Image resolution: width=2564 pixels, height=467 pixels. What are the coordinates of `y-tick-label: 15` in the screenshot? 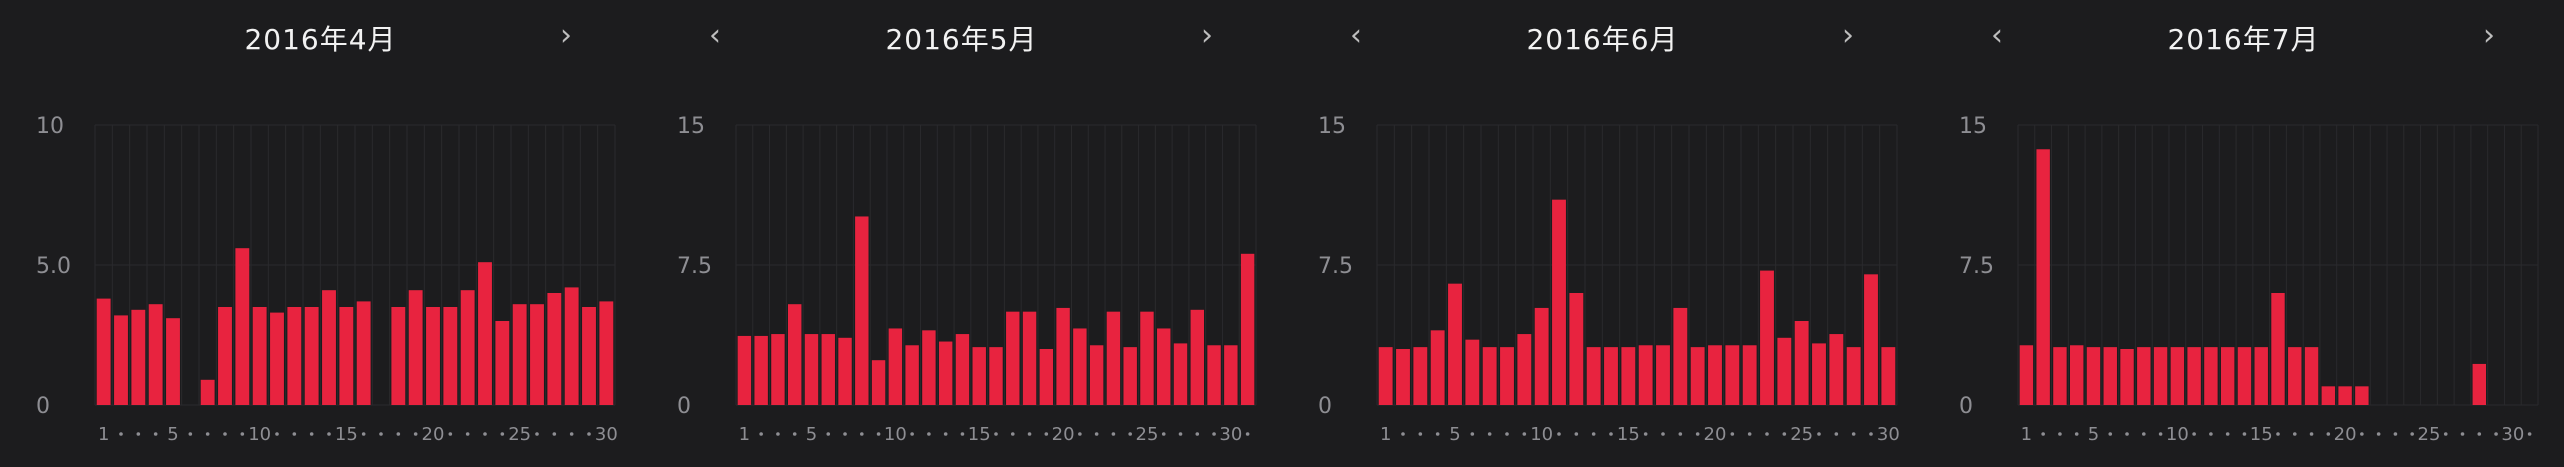 It's located at (1973, 126).